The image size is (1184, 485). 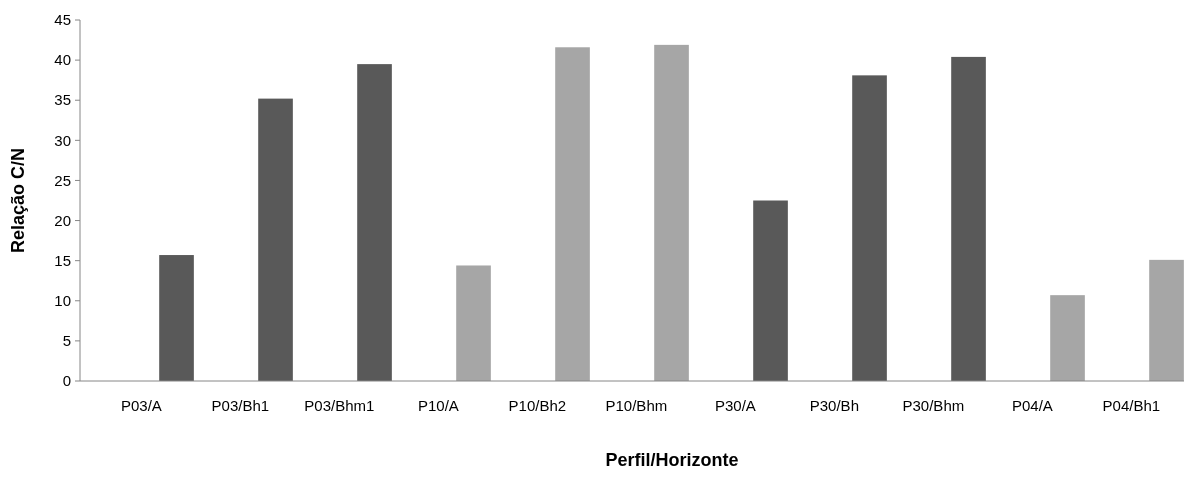 I want to click on y-tick-label: 0, so click(x=66, y=381).